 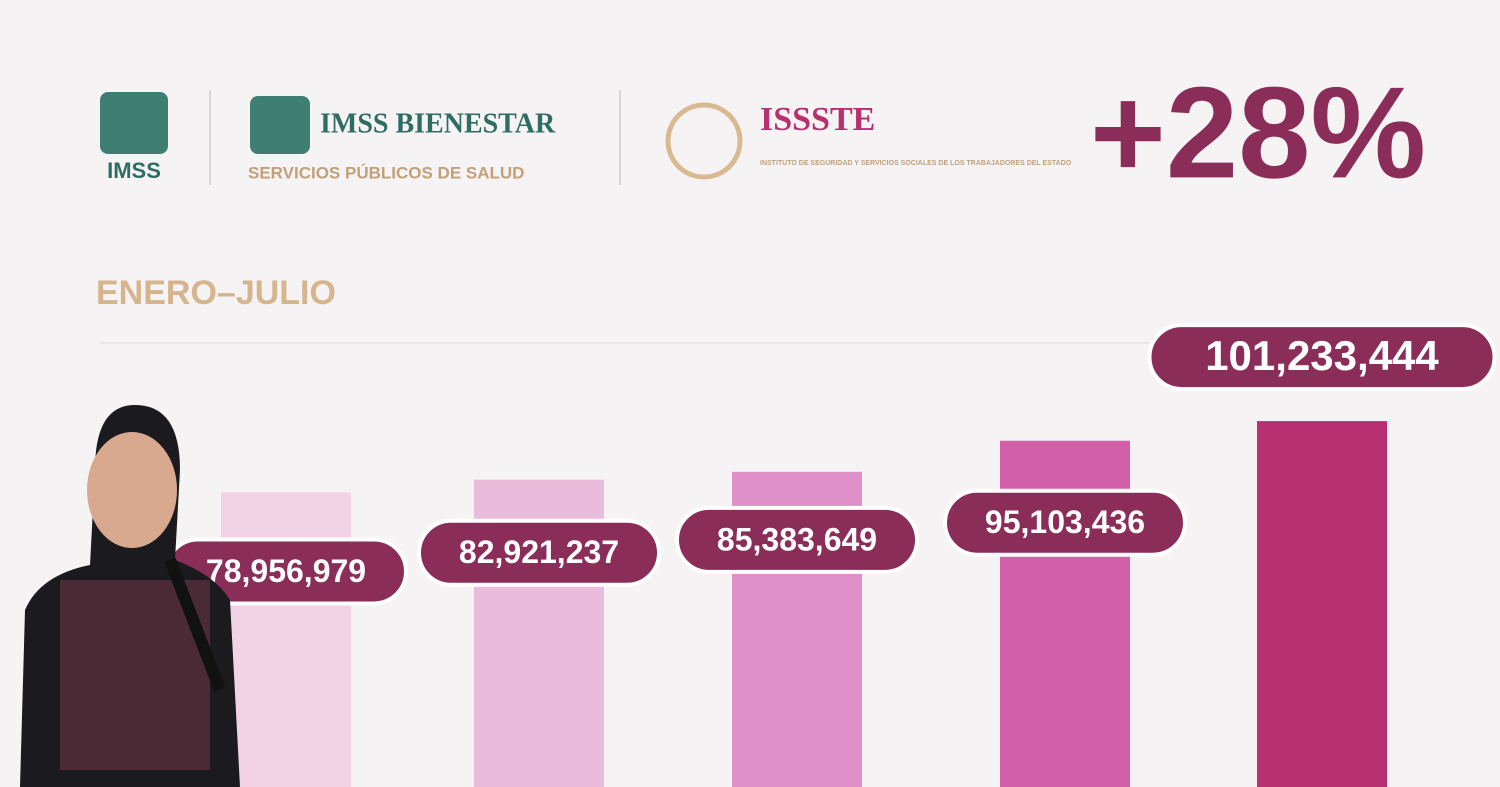 I want to click on issste-logo-icon, so click(x=704, y=141).